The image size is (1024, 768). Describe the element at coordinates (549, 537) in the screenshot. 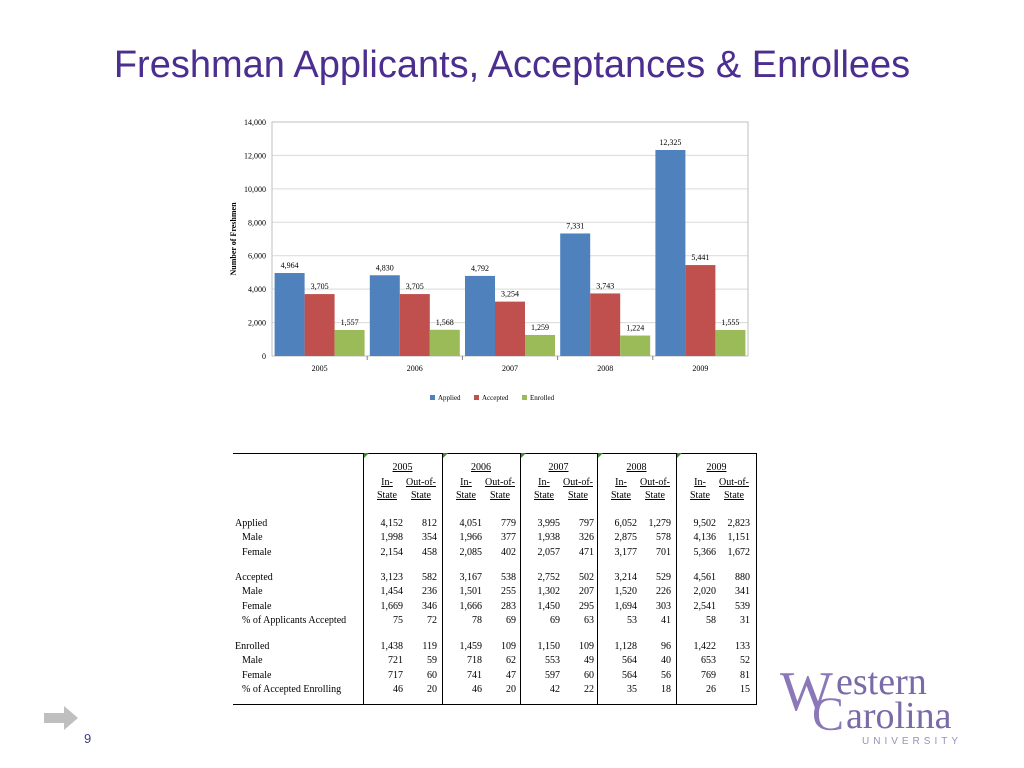

I see `table-cell: 1,938` at that location.